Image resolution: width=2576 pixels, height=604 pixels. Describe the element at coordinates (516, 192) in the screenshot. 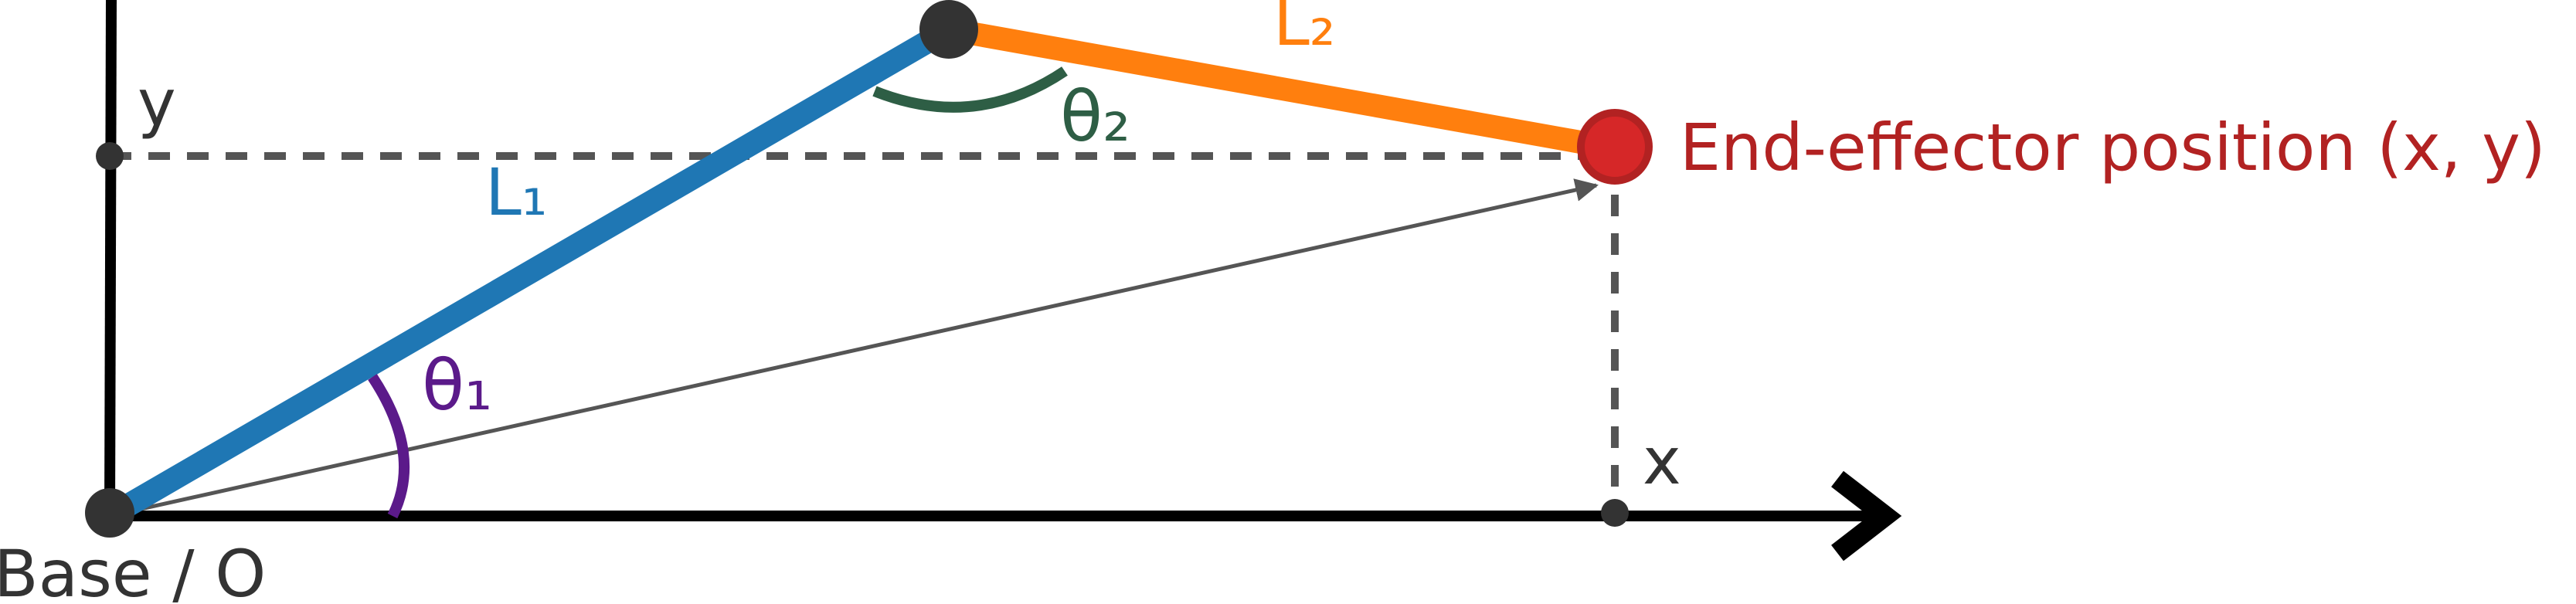

I see `link1-label: L₁` at that location.